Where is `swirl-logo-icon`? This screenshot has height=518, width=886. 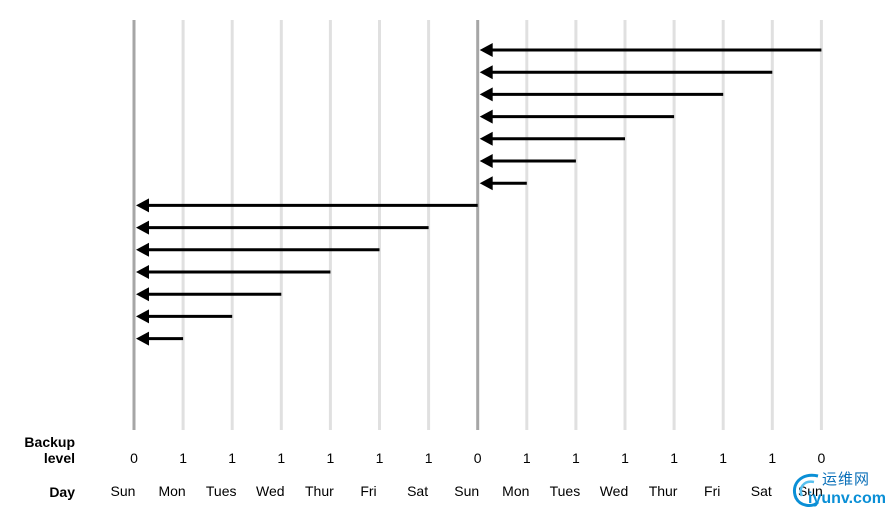
swirl-logo-icon is located at coordinates (806, 490).